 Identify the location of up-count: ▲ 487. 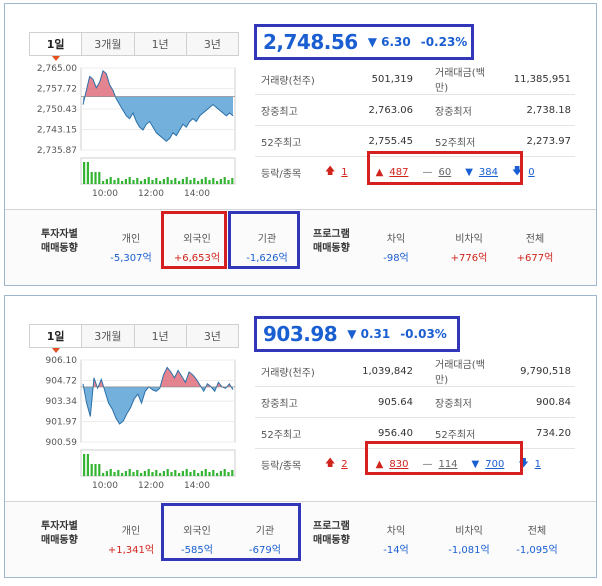
(392, 172).